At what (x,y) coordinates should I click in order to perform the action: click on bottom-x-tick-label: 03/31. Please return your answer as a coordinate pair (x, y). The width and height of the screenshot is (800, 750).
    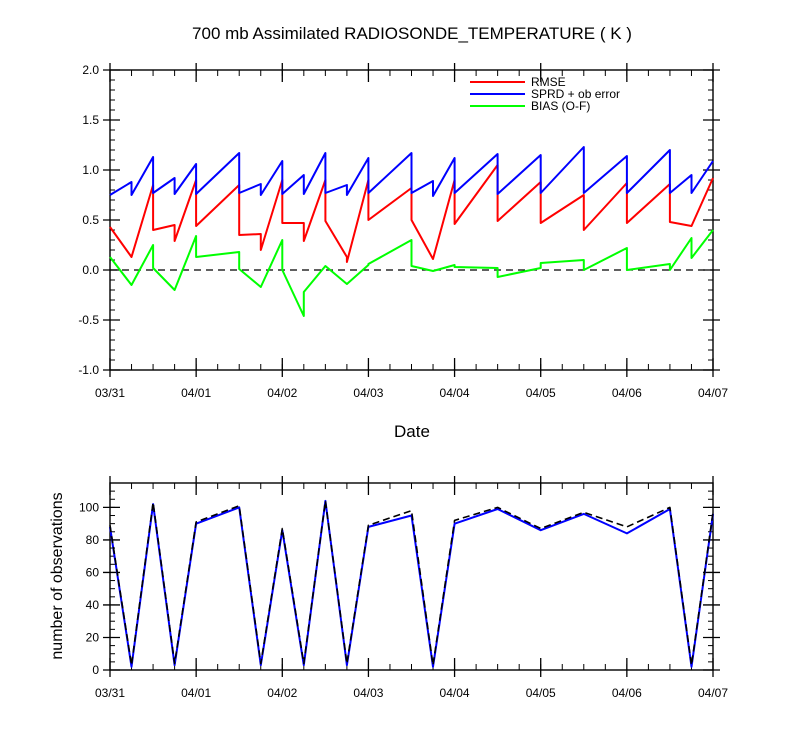
    Looking at the image, I should click on (110, 693).